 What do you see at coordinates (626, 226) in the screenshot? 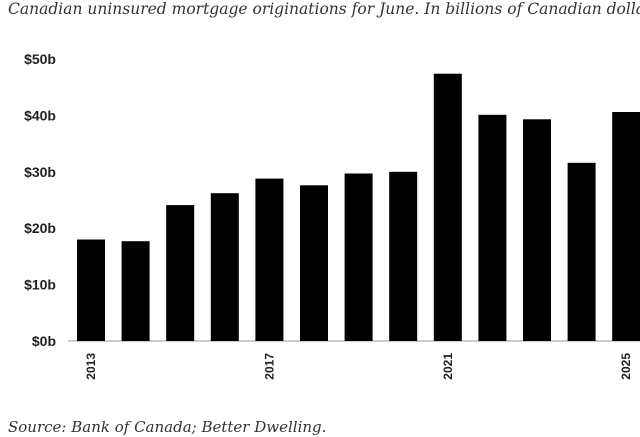
I see `bar-2025` at bounding box center [626, 226].